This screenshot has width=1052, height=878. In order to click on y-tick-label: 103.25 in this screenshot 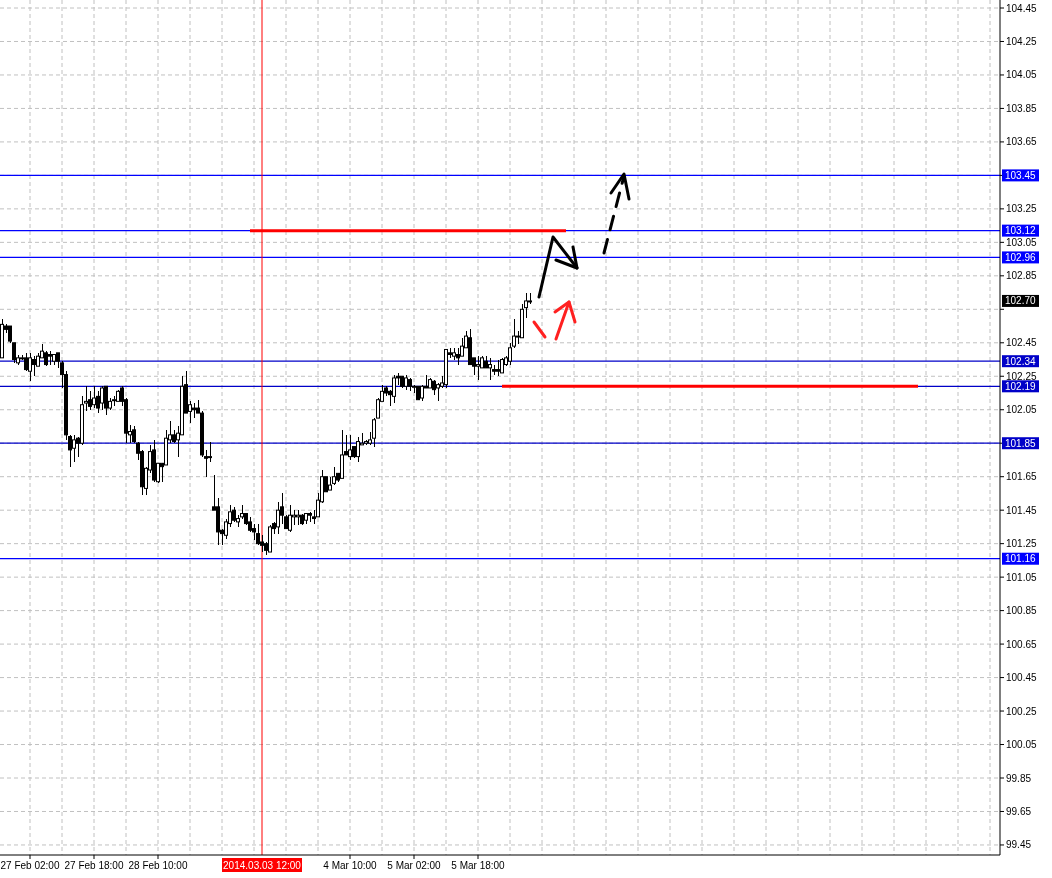, I will do `click(1022, 209)`.